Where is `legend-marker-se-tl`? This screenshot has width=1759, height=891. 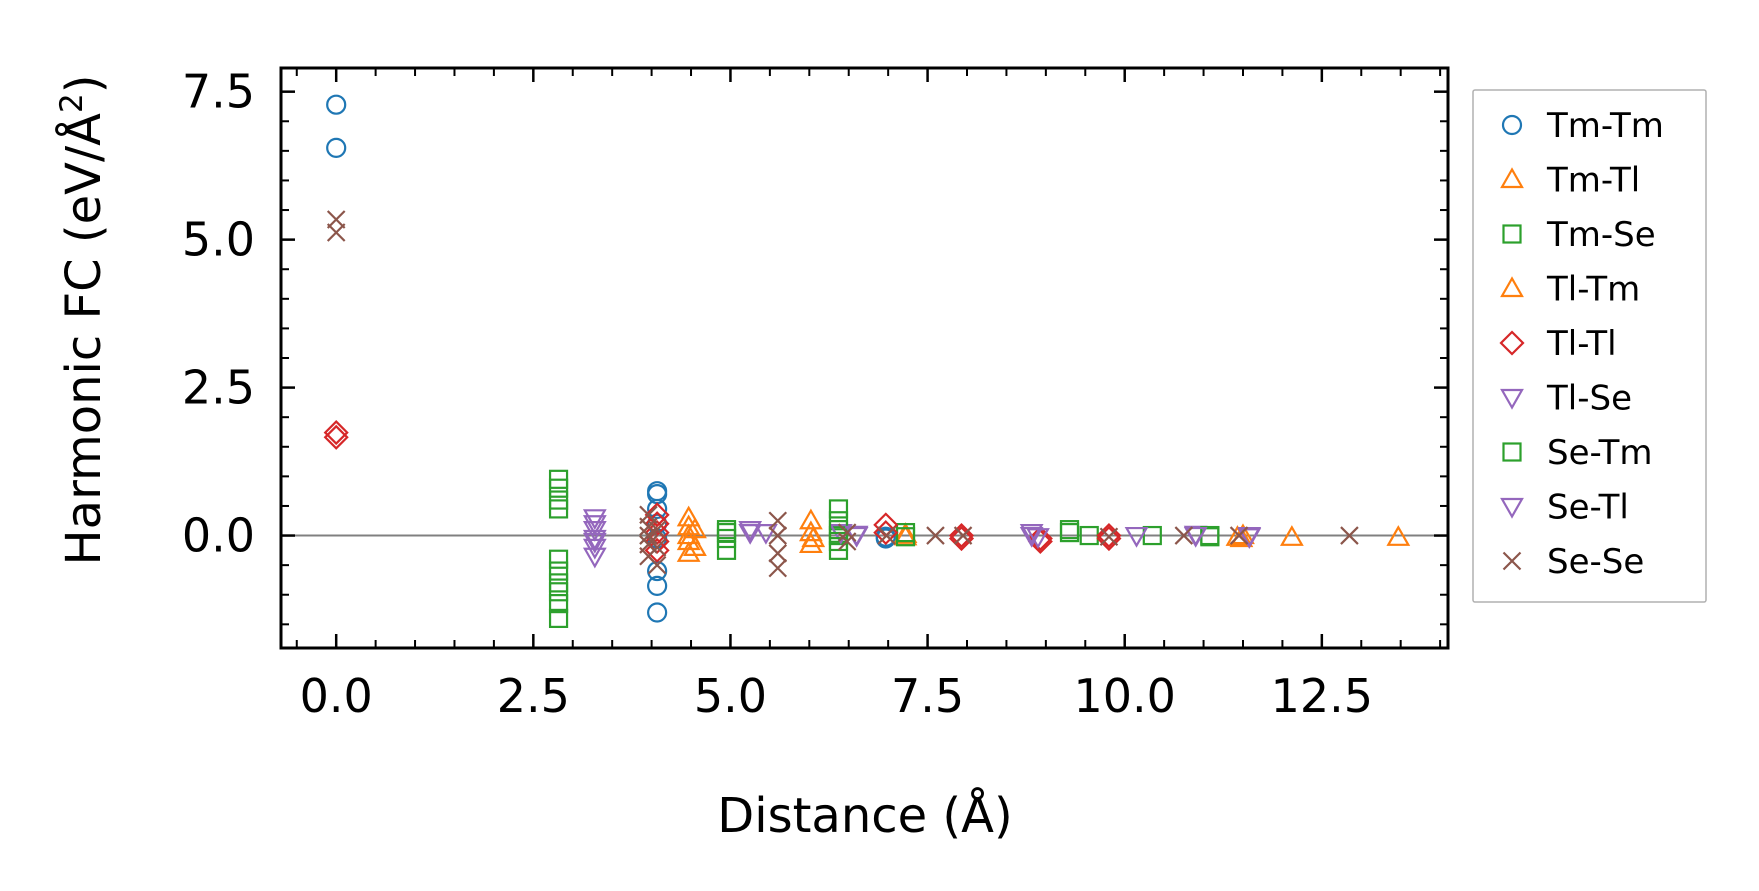
legend-marker-se-tl is located at coordinates (1512, 508).